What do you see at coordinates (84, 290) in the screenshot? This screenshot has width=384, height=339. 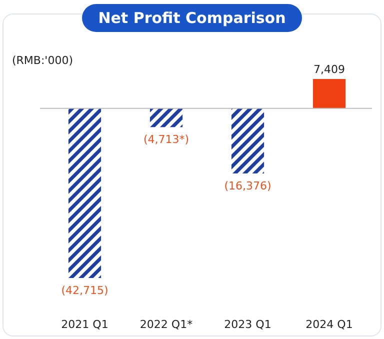 I see `data-label: (42,715)` at bounding box center [84, 290].